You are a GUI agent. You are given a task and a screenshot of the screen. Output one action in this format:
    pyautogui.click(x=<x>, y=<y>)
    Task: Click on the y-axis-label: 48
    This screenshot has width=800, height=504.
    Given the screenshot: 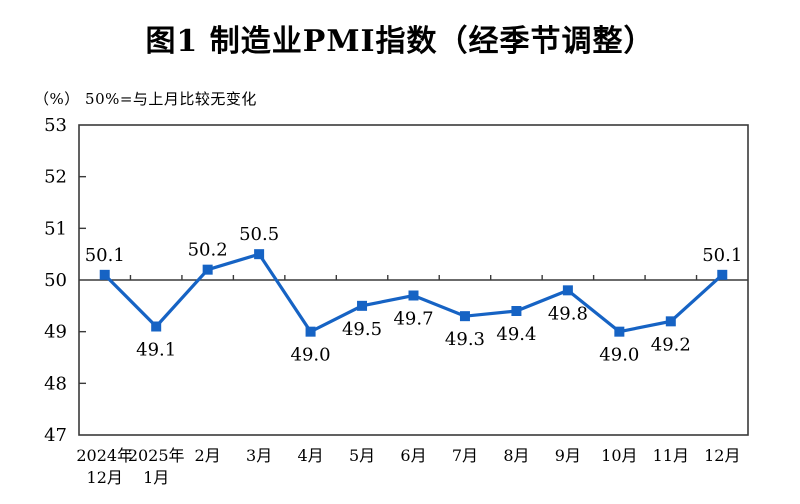 What is the action you would take?
    pyautogui.click(x=55, y=383)
    